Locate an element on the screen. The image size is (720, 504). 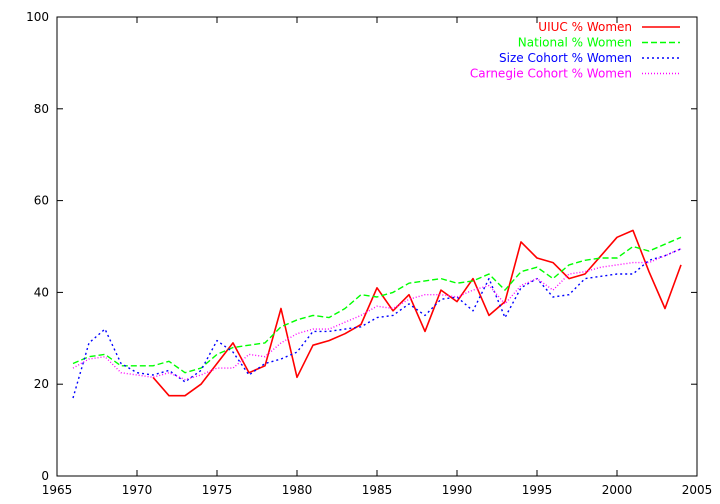
y-tick-label: 80 is located at coordinates (41, 109).